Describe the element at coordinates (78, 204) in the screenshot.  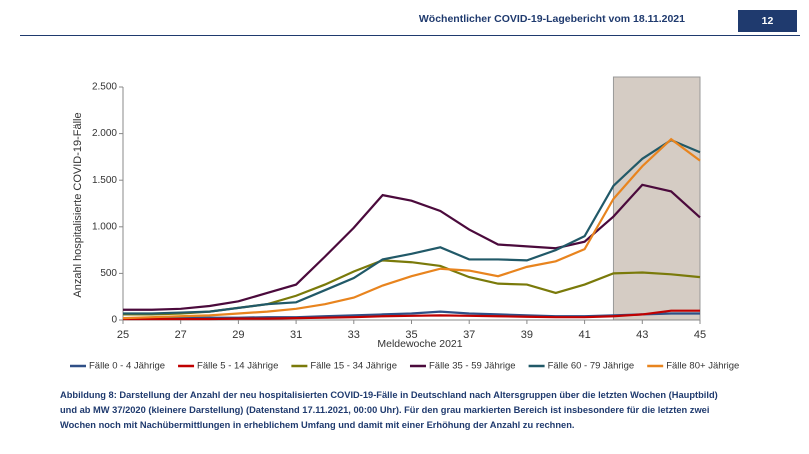
I see `y-axis-title: Anzahl hospitalisierte COVID-19-Fälle` at that location.